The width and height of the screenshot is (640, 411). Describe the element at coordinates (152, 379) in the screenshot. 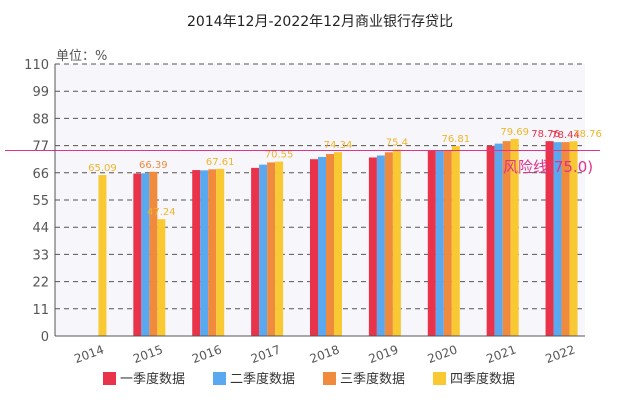

I see `legend-entry: 一季度数据` at that location.